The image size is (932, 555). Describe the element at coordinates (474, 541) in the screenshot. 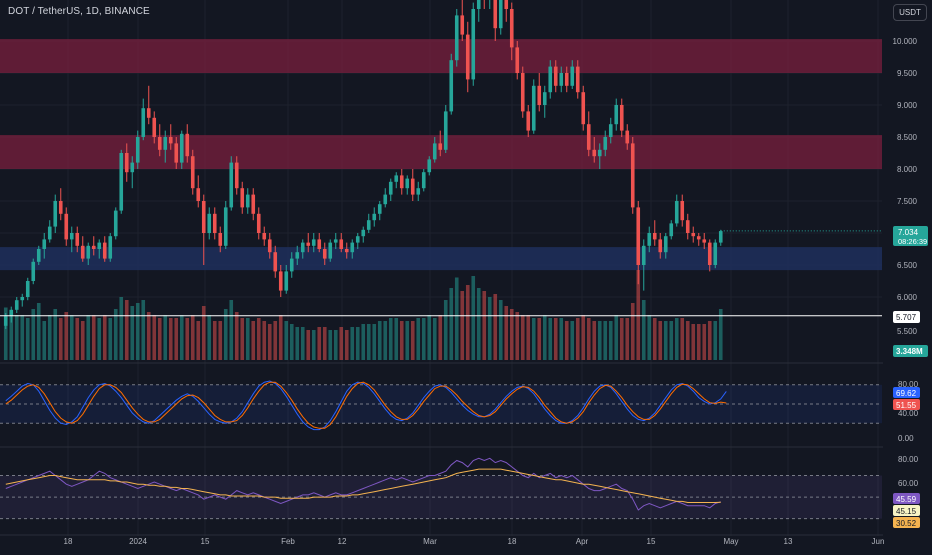

I see `time-axis: 18 2024 15 Feb 12 Mar 18 Apr 15 May 13 Jun` at that location.